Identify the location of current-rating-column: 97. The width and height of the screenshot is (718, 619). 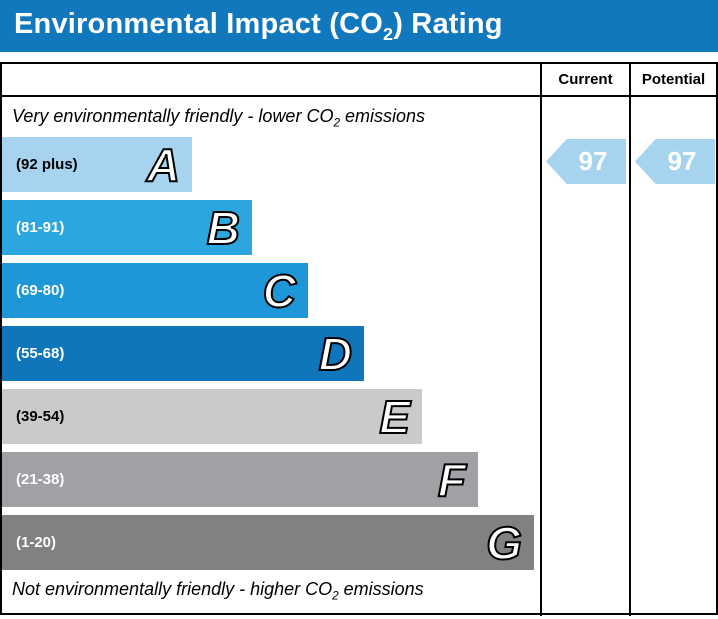
(584, 356).